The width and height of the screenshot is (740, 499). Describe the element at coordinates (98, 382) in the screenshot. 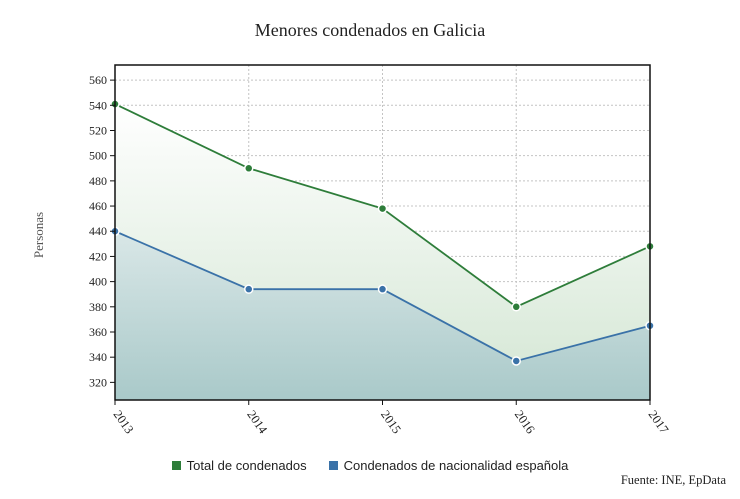

I see `y-tick-label: 320` at that location.